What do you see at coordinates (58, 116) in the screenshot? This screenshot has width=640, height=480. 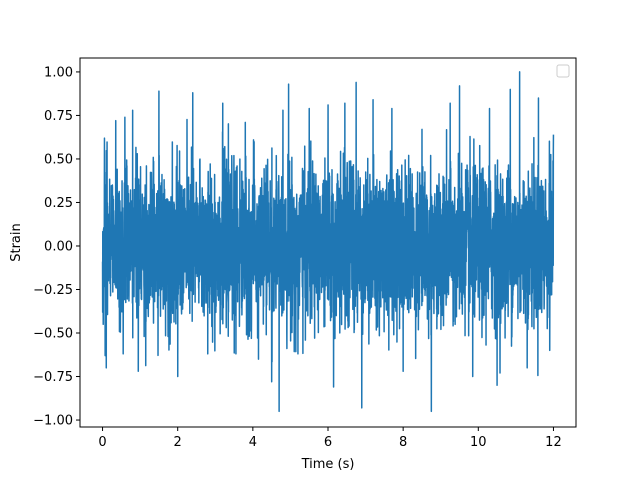 I see `y-tick-label: 0.75` at bounding box center [58, 116].